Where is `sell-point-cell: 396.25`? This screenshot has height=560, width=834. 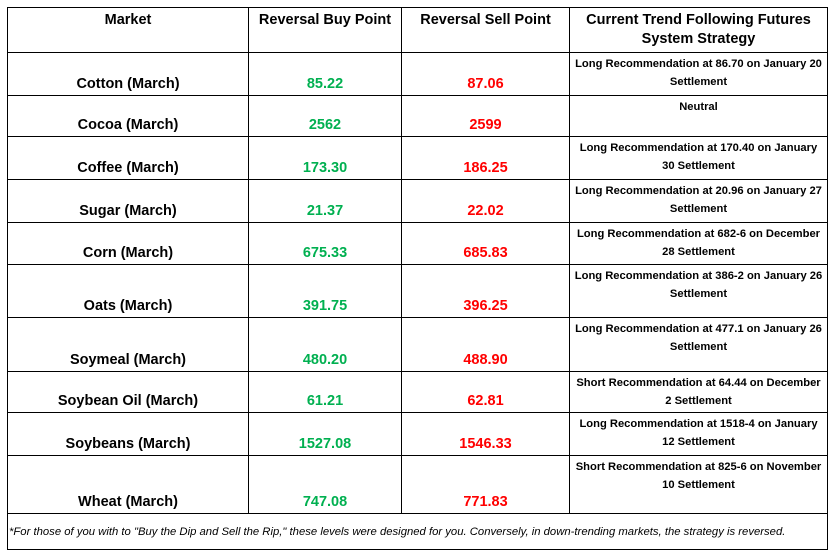 sell-point-cell: 396.25 is located at coordinates (485, 291).